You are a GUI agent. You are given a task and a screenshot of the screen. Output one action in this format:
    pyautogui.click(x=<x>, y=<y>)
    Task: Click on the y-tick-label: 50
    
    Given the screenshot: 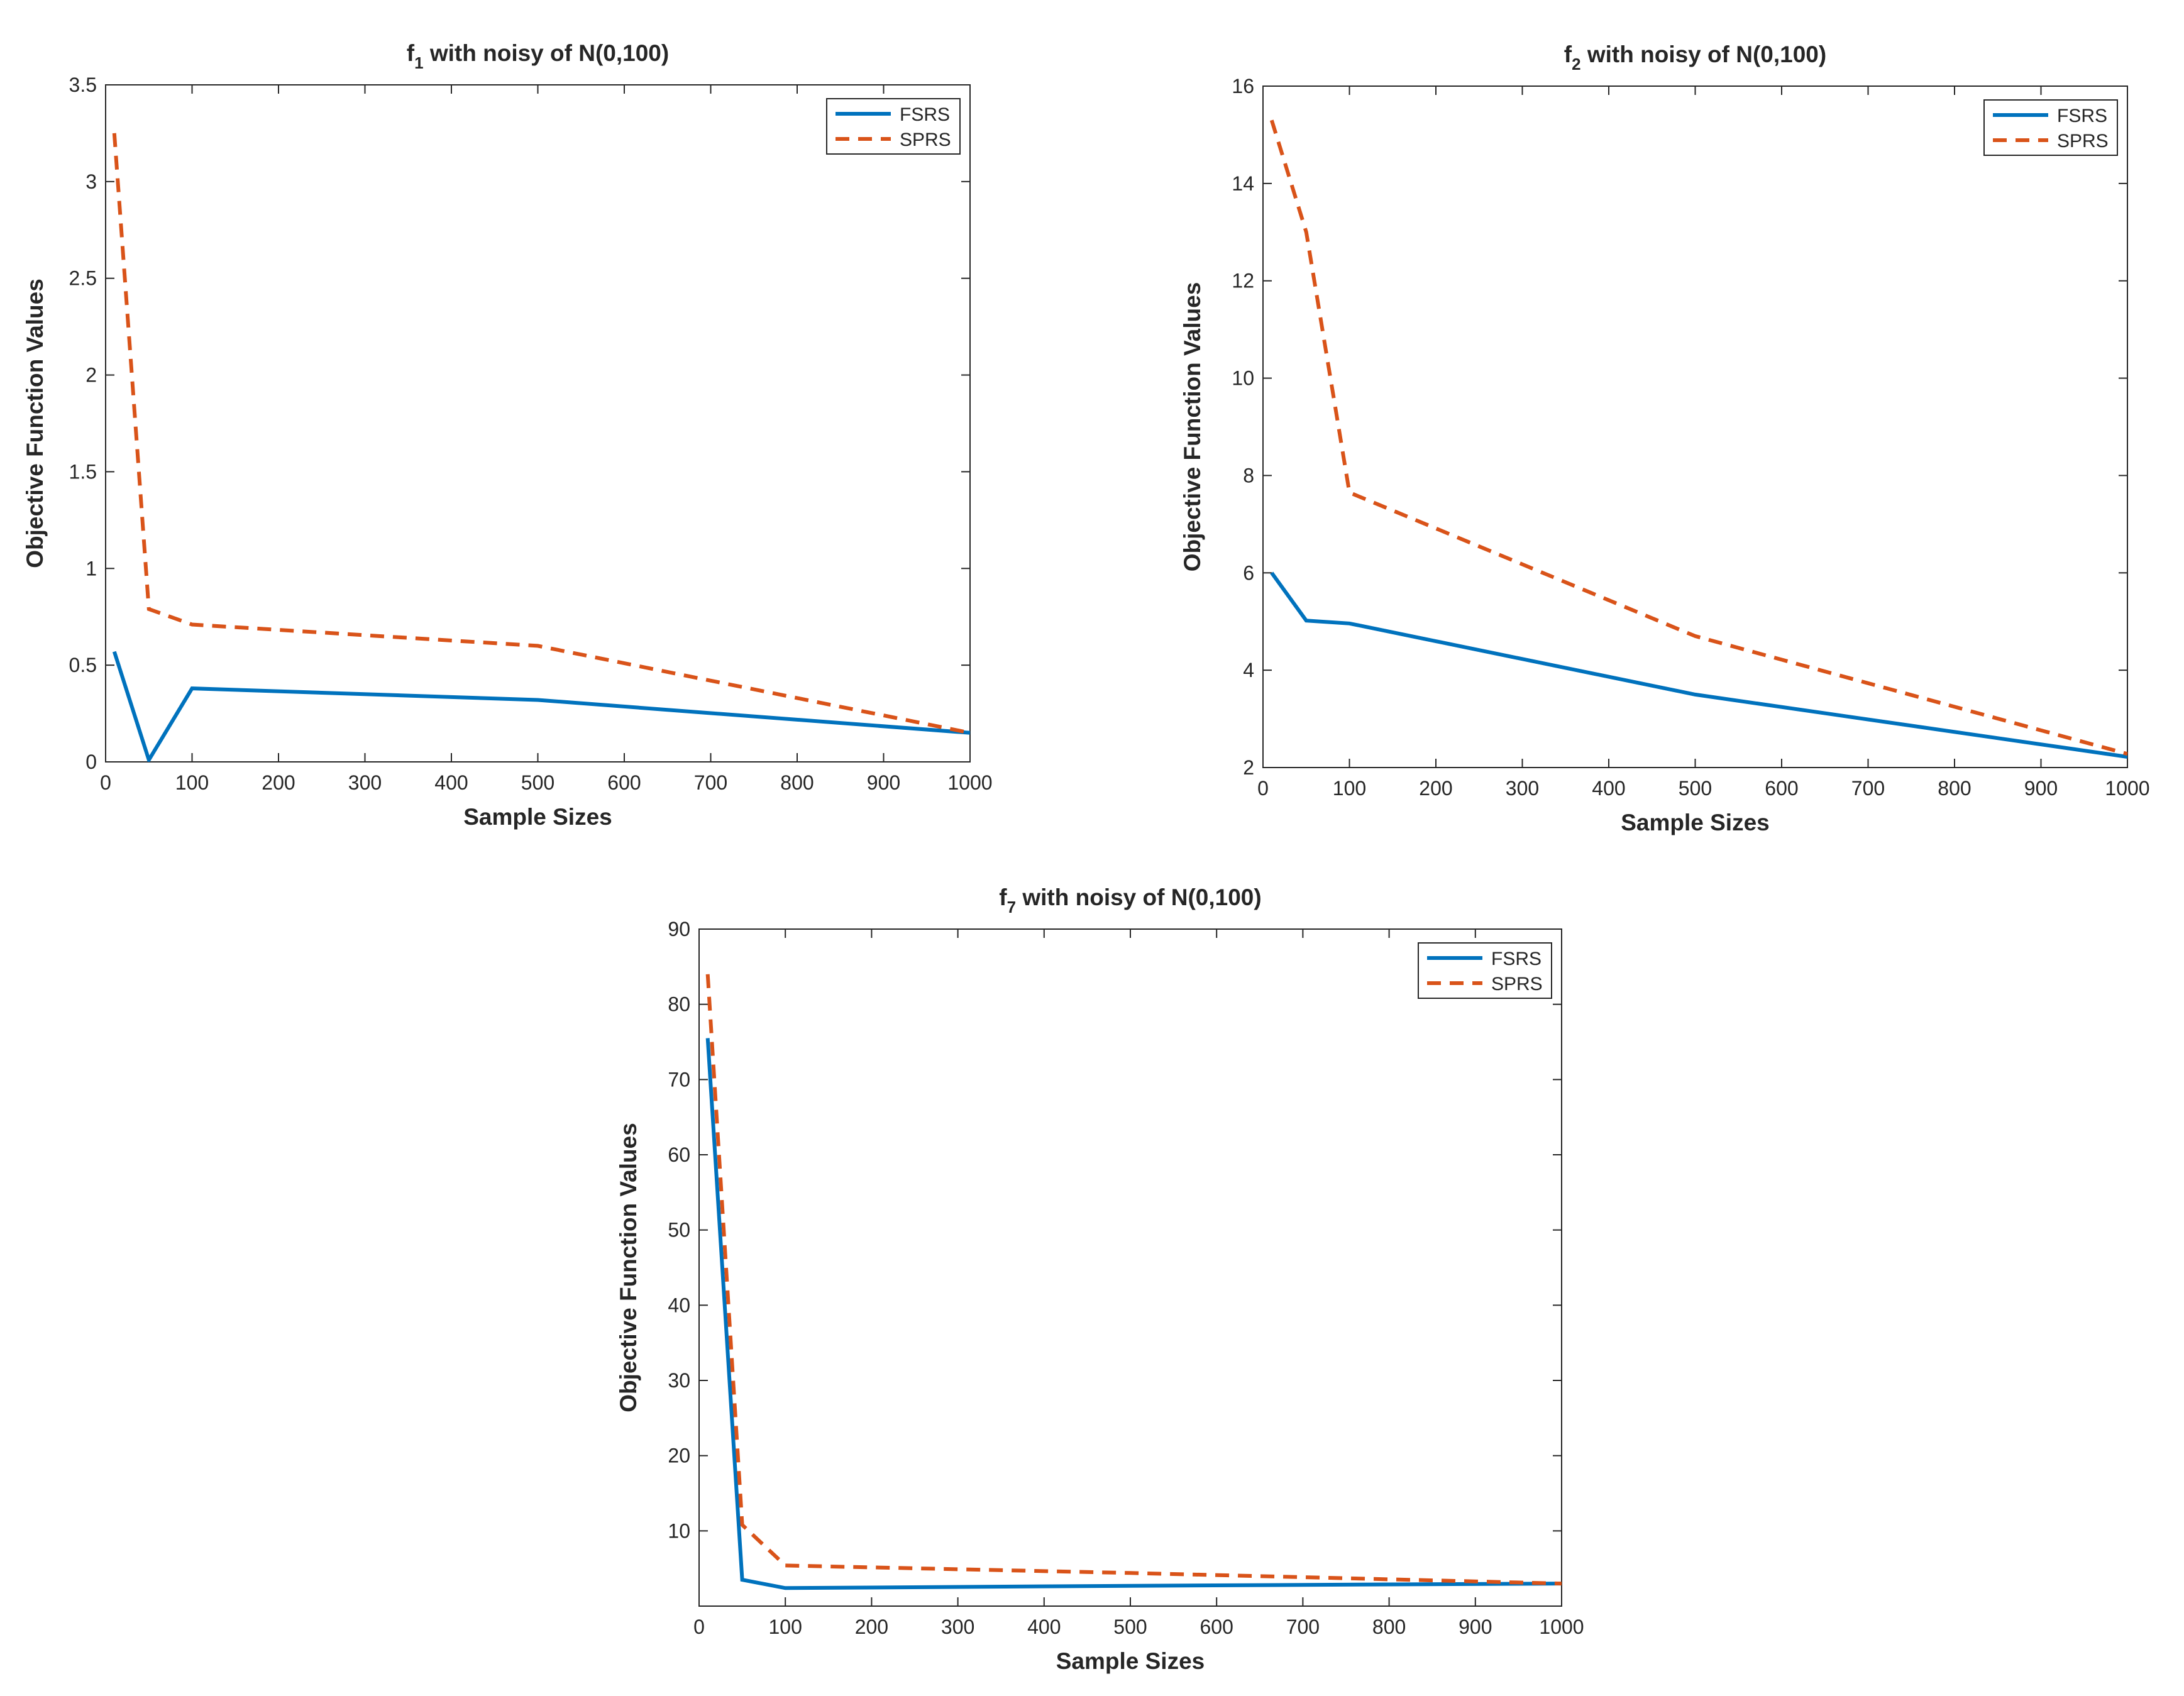 What is the action you would take?
    pyautogui.click(x=679, y=1230)
    